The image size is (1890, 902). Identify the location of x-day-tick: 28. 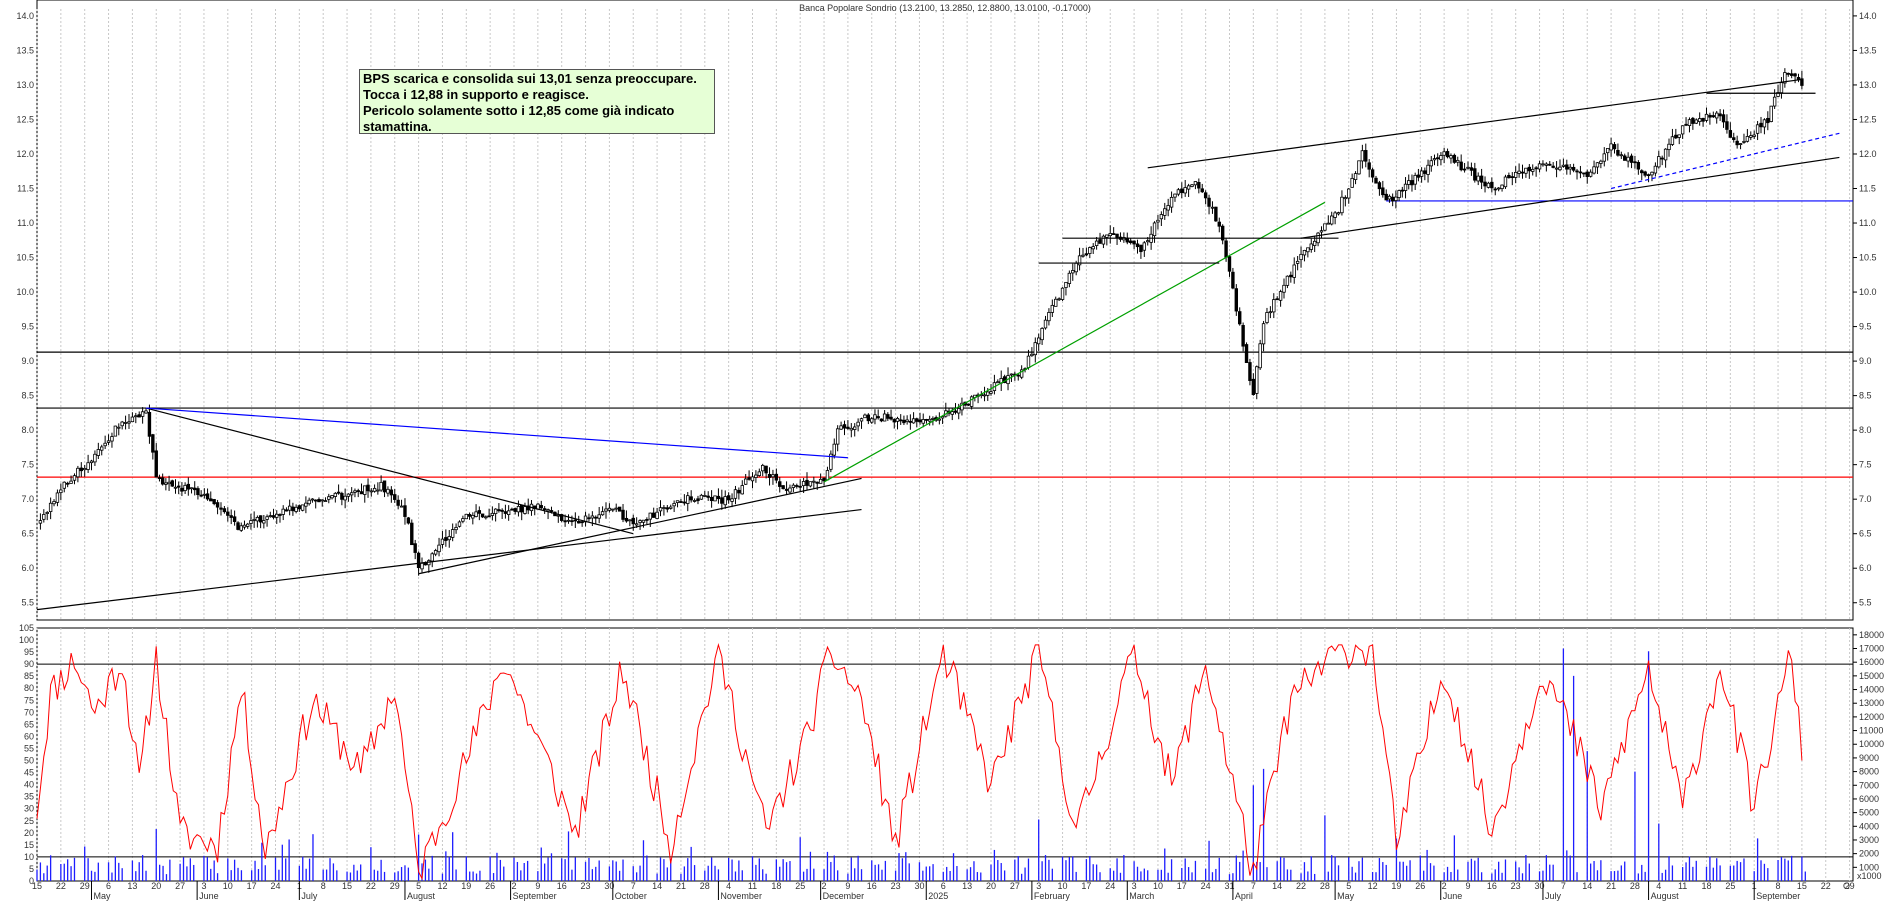
(705, 886).